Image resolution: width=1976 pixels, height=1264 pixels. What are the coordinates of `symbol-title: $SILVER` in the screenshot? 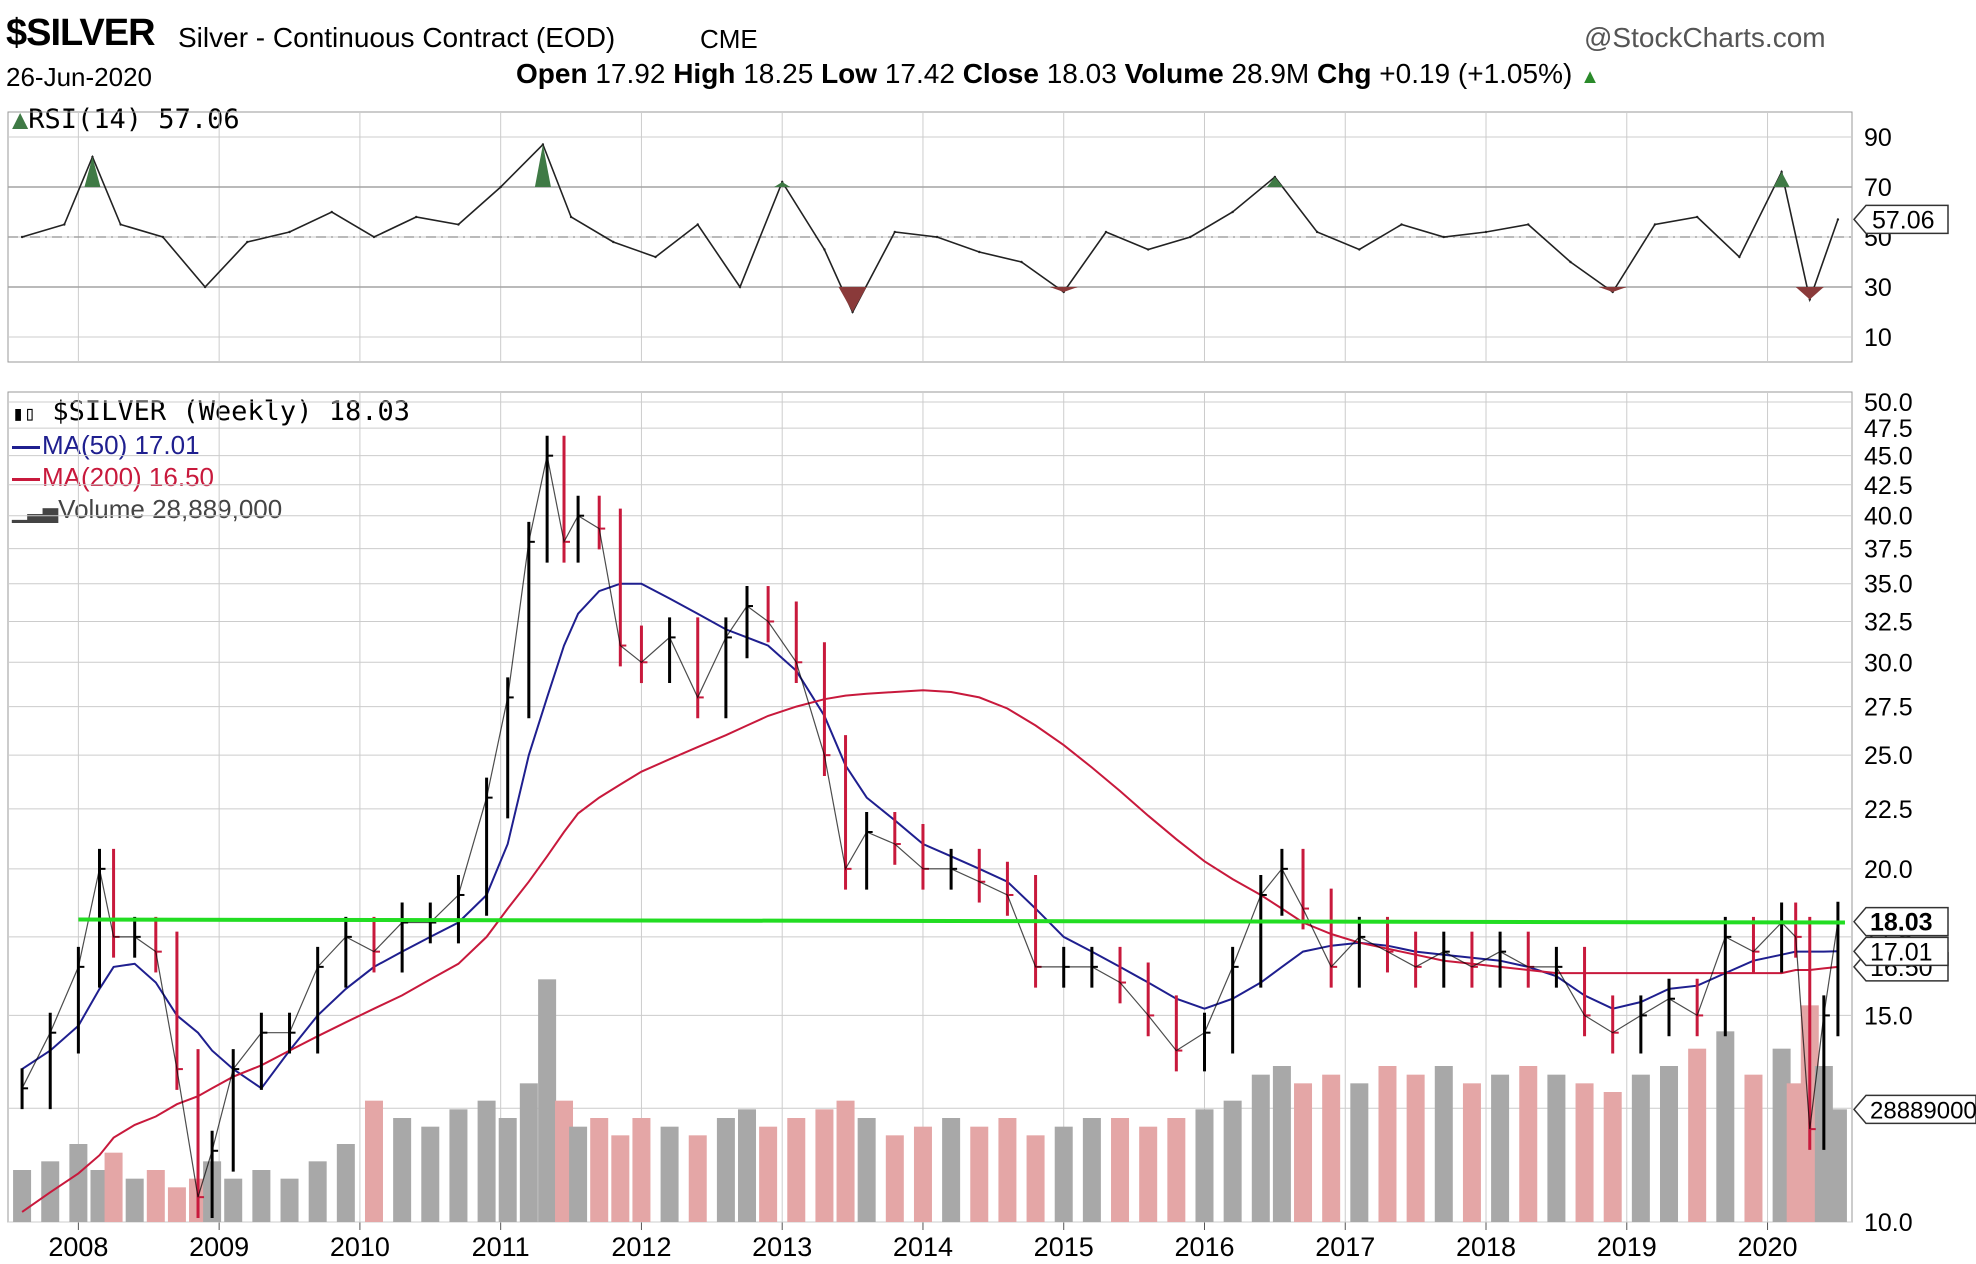 It's located at (81, 33).